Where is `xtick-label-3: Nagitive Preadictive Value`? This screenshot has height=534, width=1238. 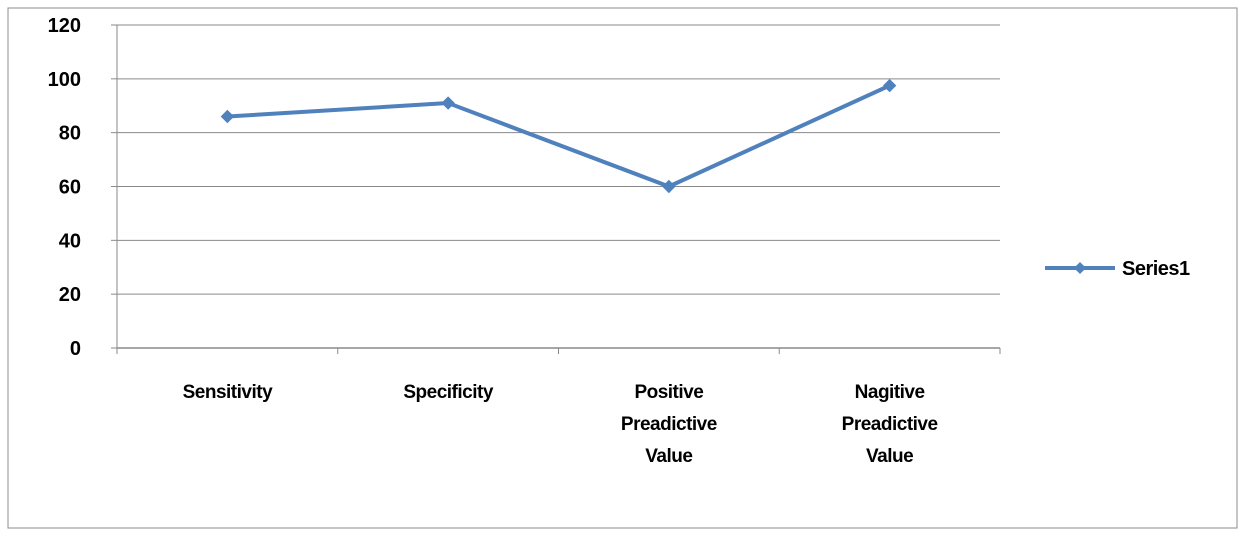
xtick-label-3: Nagitive Preadictive Value is located at coordinates (890, 424).